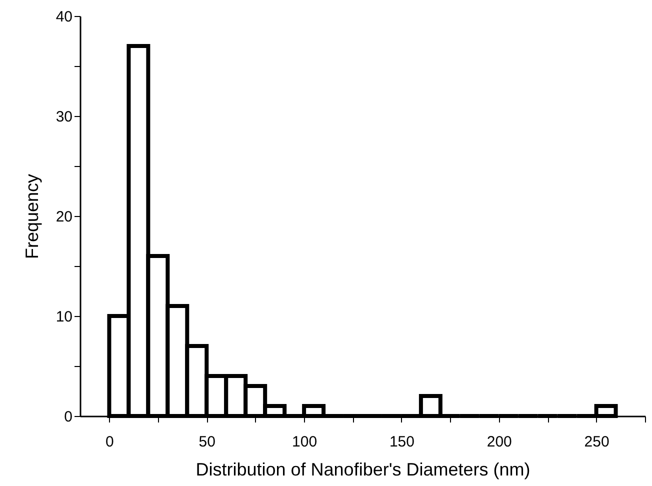 Image resolution: width=652 pixels, height=486 pixels. I want to click on y-tick-label: 10, so click(64, 317).